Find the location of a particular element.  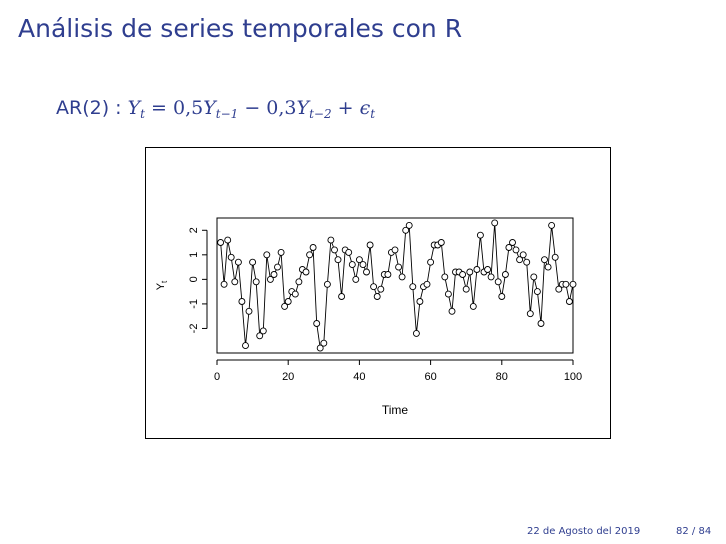

ar2-formula: AR(2) : Yt = 0,5Yt−1 − 0,3Yt−2 + ϵt is located at coordinates (215, 109).